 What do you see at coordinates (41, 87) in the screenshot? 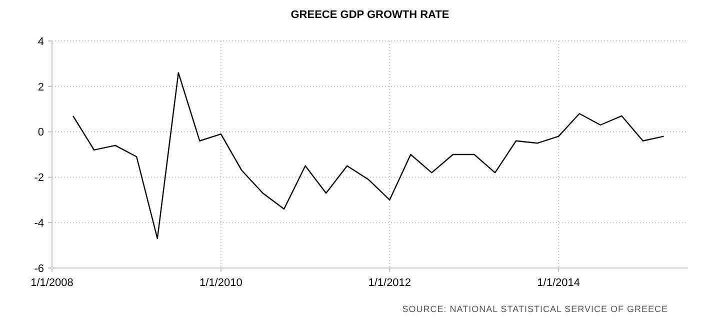
I see `y-tick-label: 2` at bounding box center [41, 87].